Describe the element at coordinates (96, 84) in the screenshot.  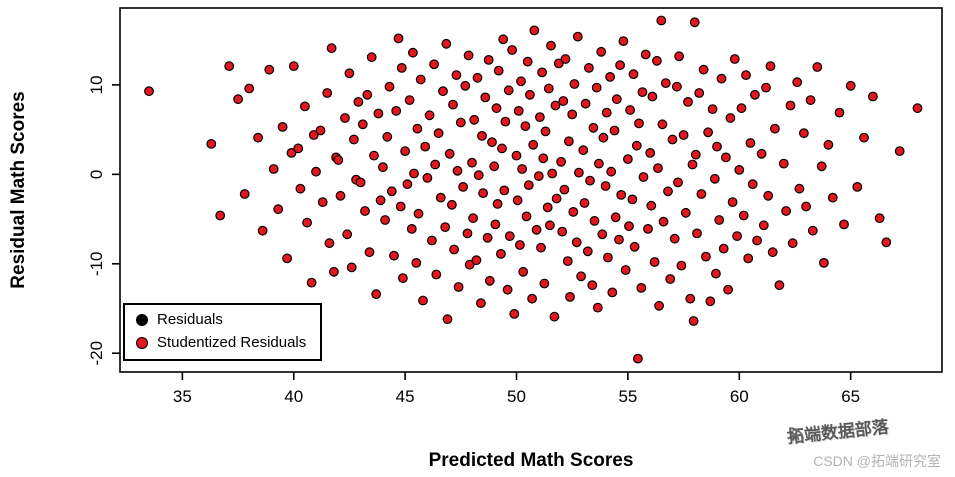
I see `y-tick-label: 10` at that location.